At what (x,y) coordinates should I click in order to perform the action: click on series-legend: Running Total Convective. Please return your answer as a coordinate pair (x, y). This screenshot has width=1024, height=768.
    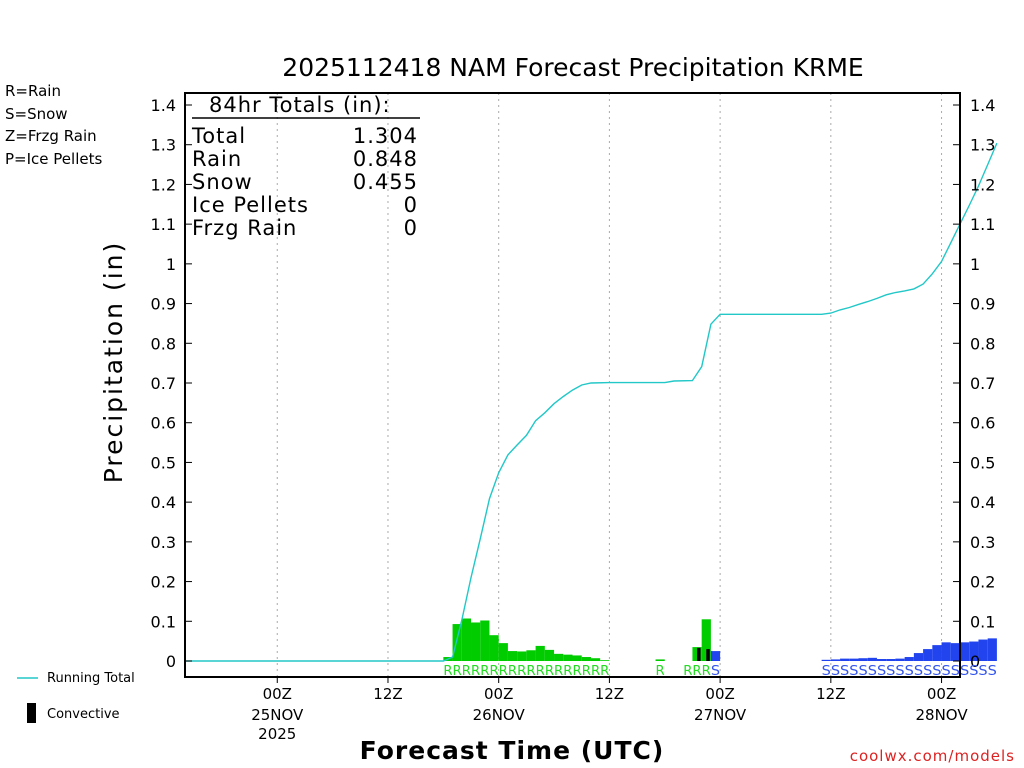
    Looking at the image, I should click on (76, 697).